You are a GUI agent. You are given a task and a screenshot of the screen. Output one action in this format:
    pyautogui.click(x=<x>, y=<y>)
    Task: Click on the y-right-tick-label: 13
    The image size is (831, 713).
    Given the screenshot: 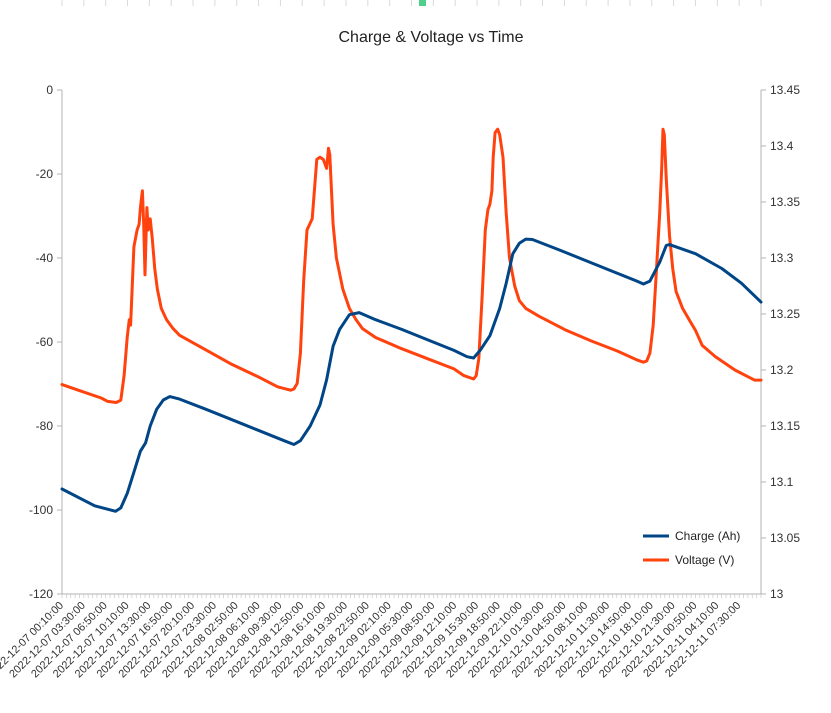 What is the action you would take?
    pyautogui.click(x=777, y=594)
    